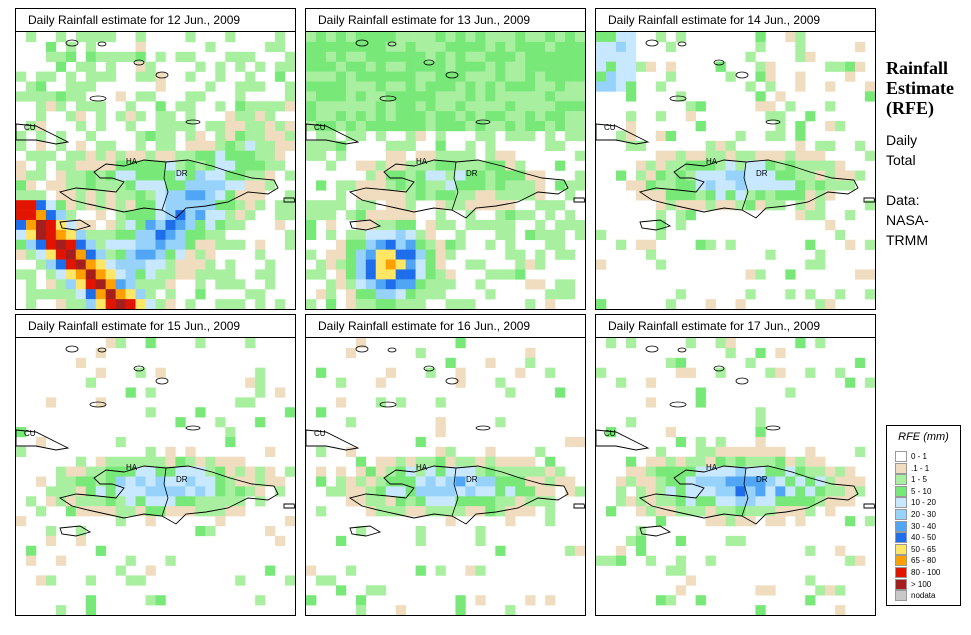 This screenshot has width=971, height=635. Describe the element at coordinates (735, 476) in the screenshot. I see `rainfall-map: CU HA DR` at that location.